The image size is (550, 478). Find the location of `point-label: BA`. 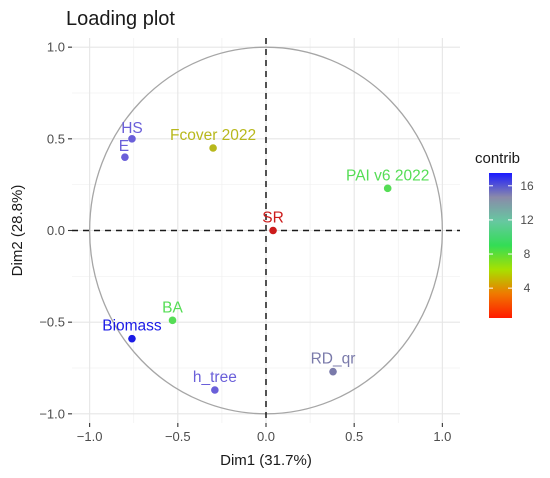

point-label: BA is located at coordinates (172, 307).